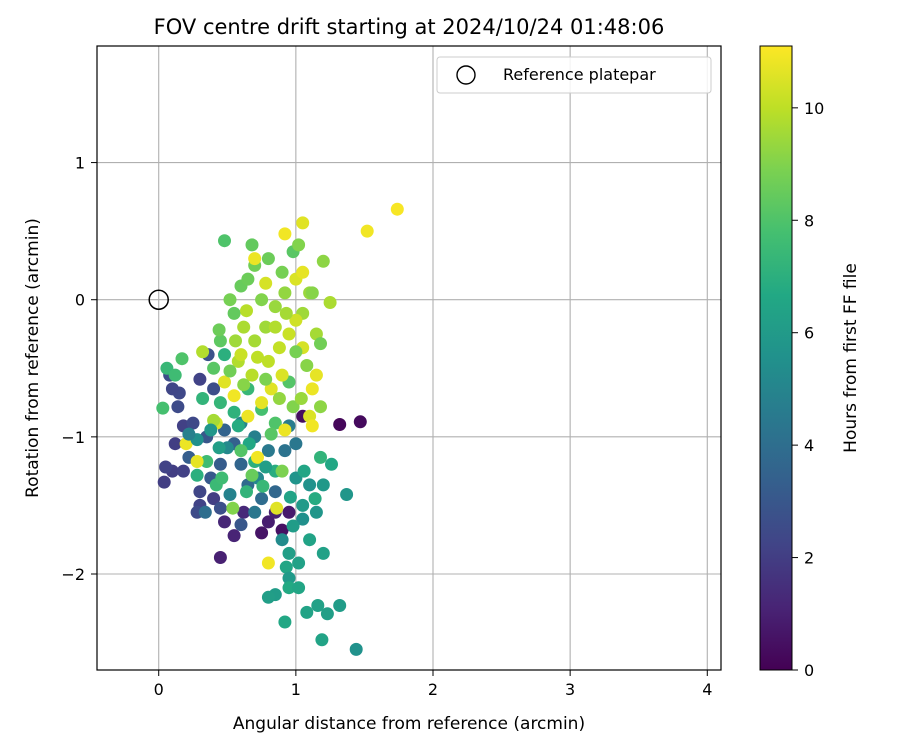  What do you see at coordinates (809, 333) in the screenshot?
I see `colorbar-tick-label: 6` at bounding box center [809, 333].